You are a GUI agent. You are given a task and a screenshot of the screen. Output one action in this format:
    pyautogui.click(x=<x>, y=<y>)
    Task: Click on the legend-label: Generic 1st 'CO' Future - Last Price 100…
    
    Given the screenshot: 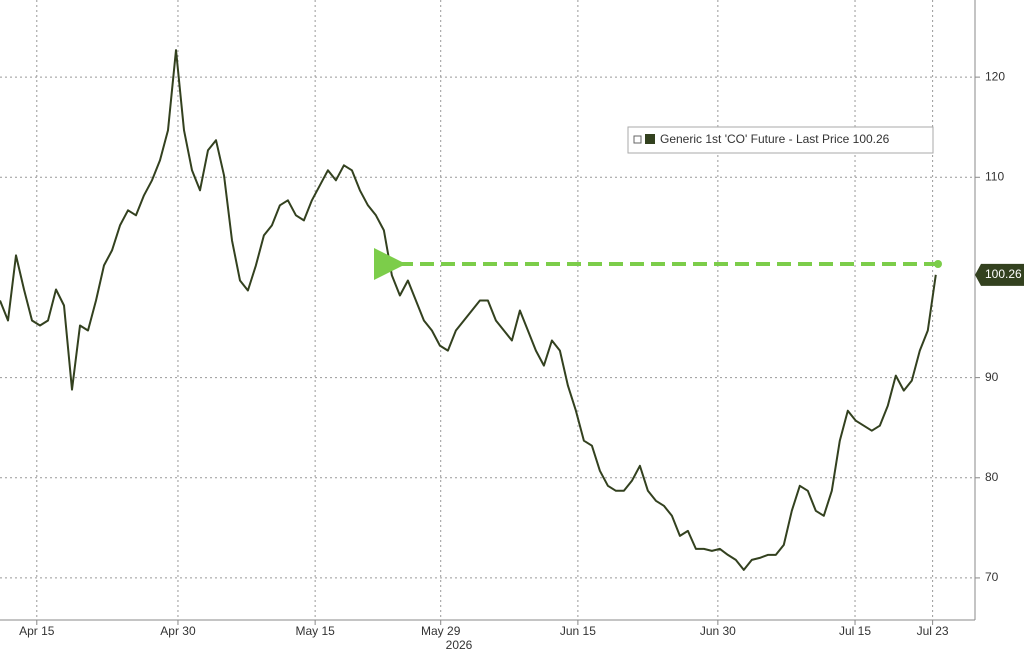 What is the action you would take?
    pyautogui.click(x=775, y=139)
    